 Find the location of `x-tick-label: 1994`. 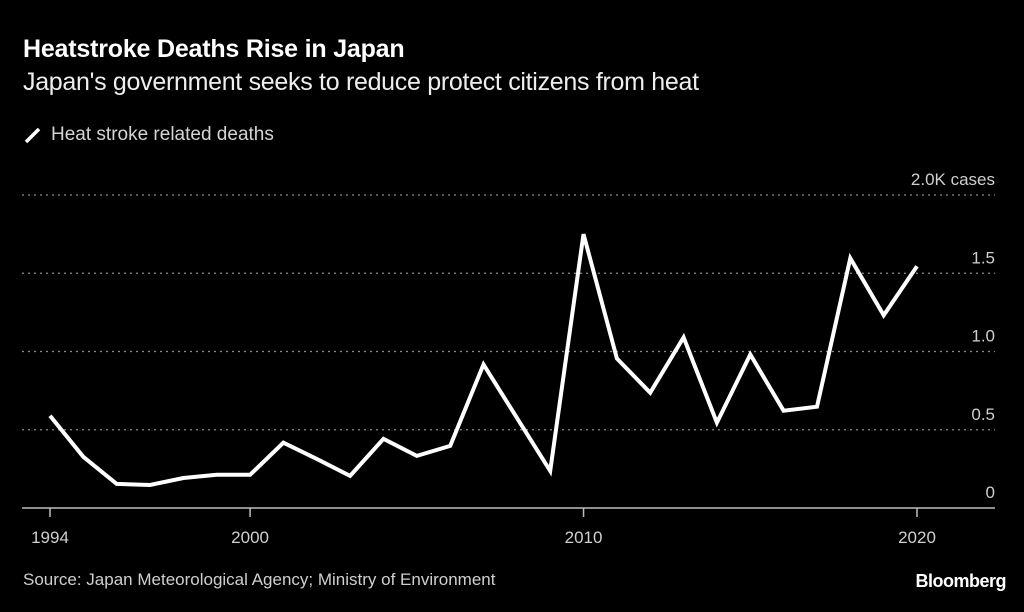

x-tick-label: 1994 is located at coordinates (50, 537).